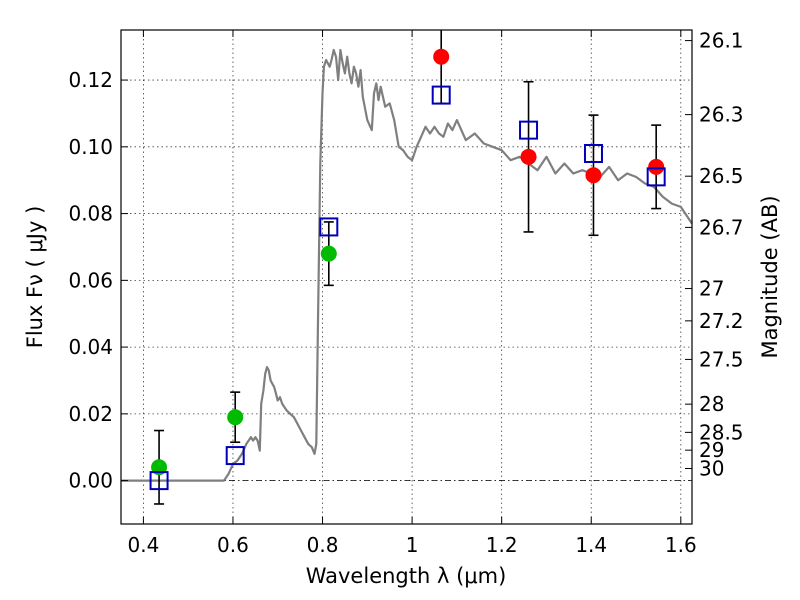  I want to click on right-tick-label: 26.5, so click(721, 176).